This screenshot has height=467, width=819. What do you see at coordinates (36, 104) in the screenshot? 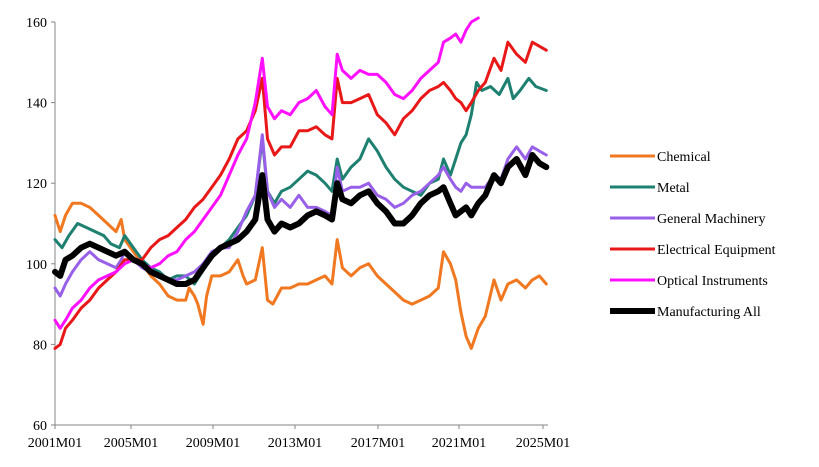
I see `y-tick-label: 140` at bounding box center [36, 104].